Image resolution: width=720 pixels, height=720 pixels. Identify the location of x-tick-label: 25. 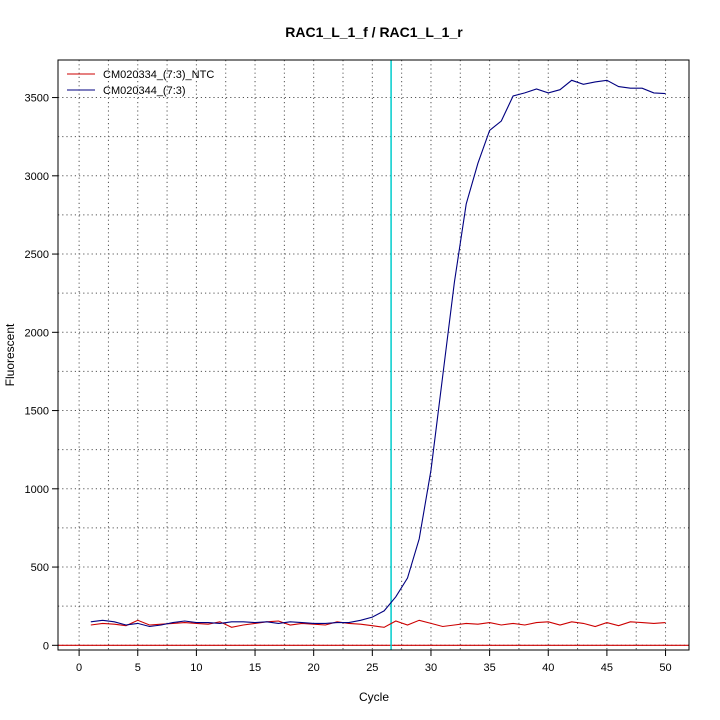
(372, 668).